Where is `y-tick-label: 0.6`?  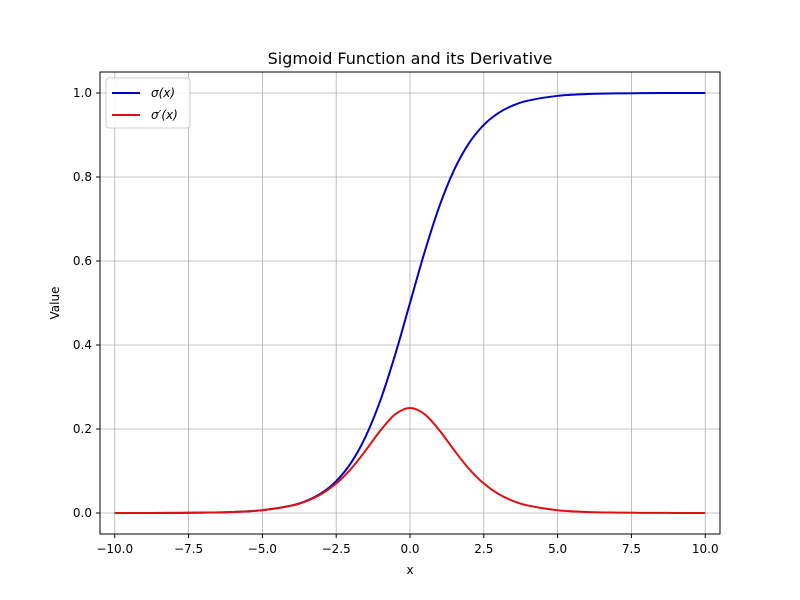 y-tick-label: 0.6 is located at coordinates (82, 261).